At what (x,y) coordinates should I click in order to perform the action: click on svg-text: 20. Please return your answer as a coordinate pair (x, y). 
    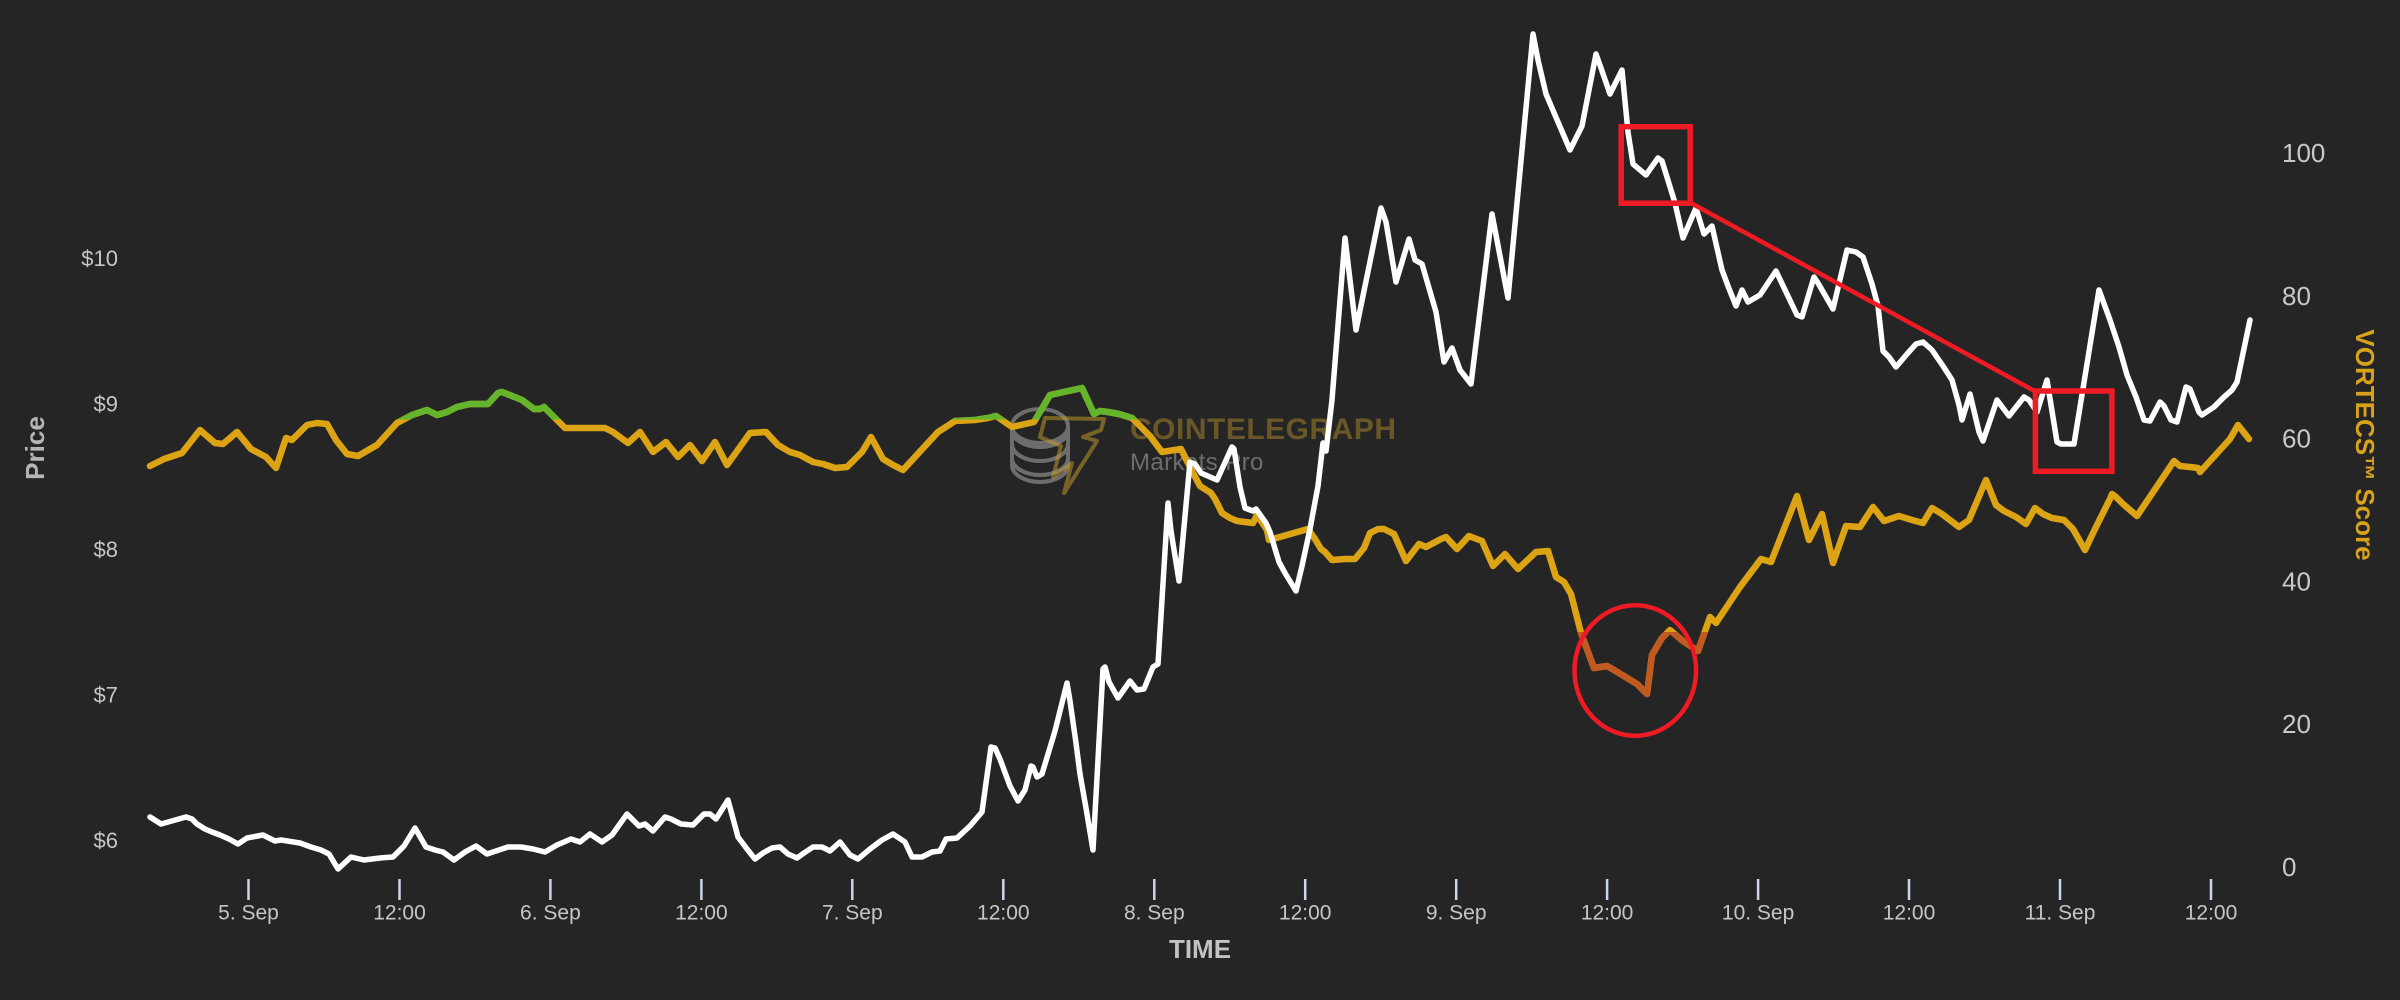
    Looking at the image, I should click on (2296, 724).